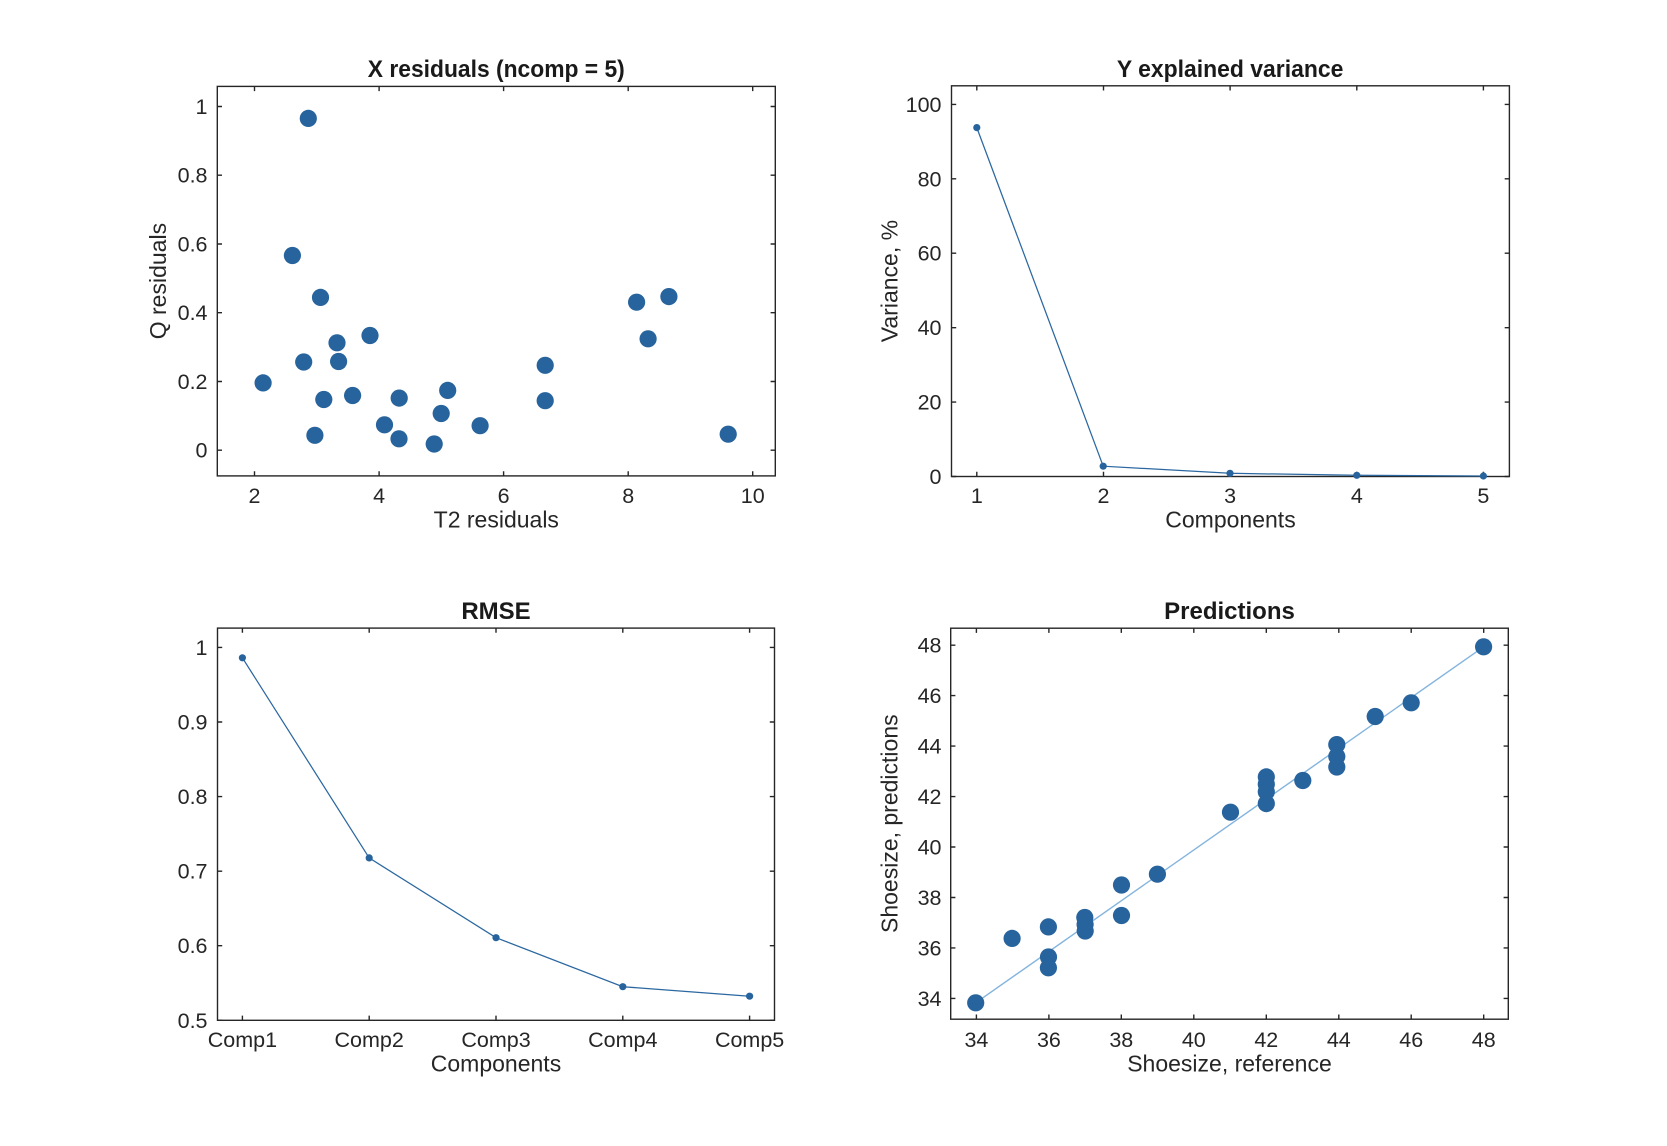 This screenshot has height=1146, width=1667. I want to click on svg-text: Comp3, so click(495, 1040).